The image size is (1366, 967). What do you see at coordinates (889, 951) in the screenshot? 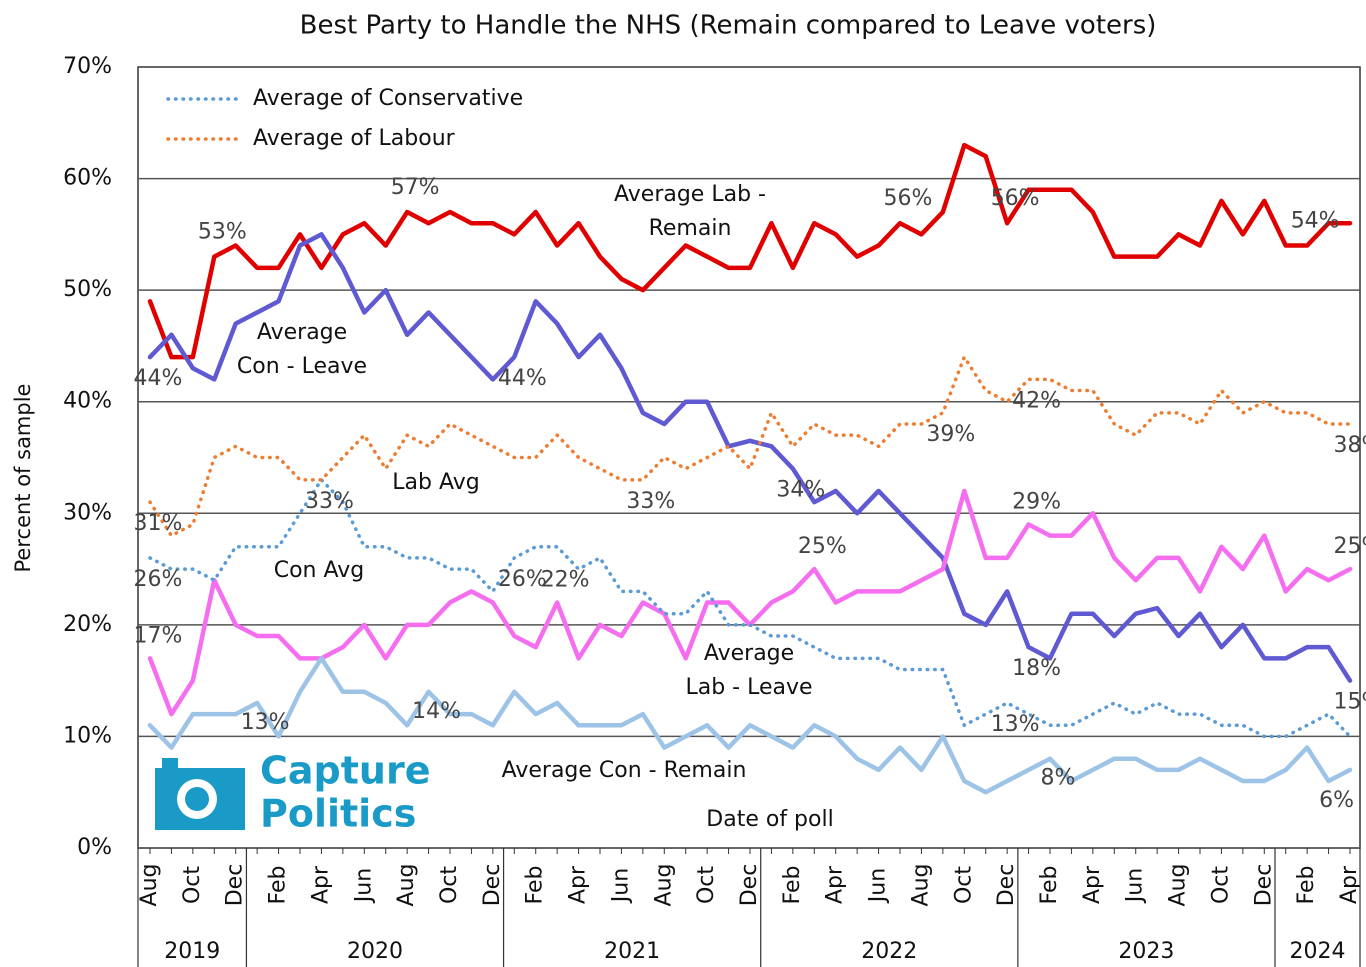
I see `year-label: 2022` at bounding box center [889, 951].